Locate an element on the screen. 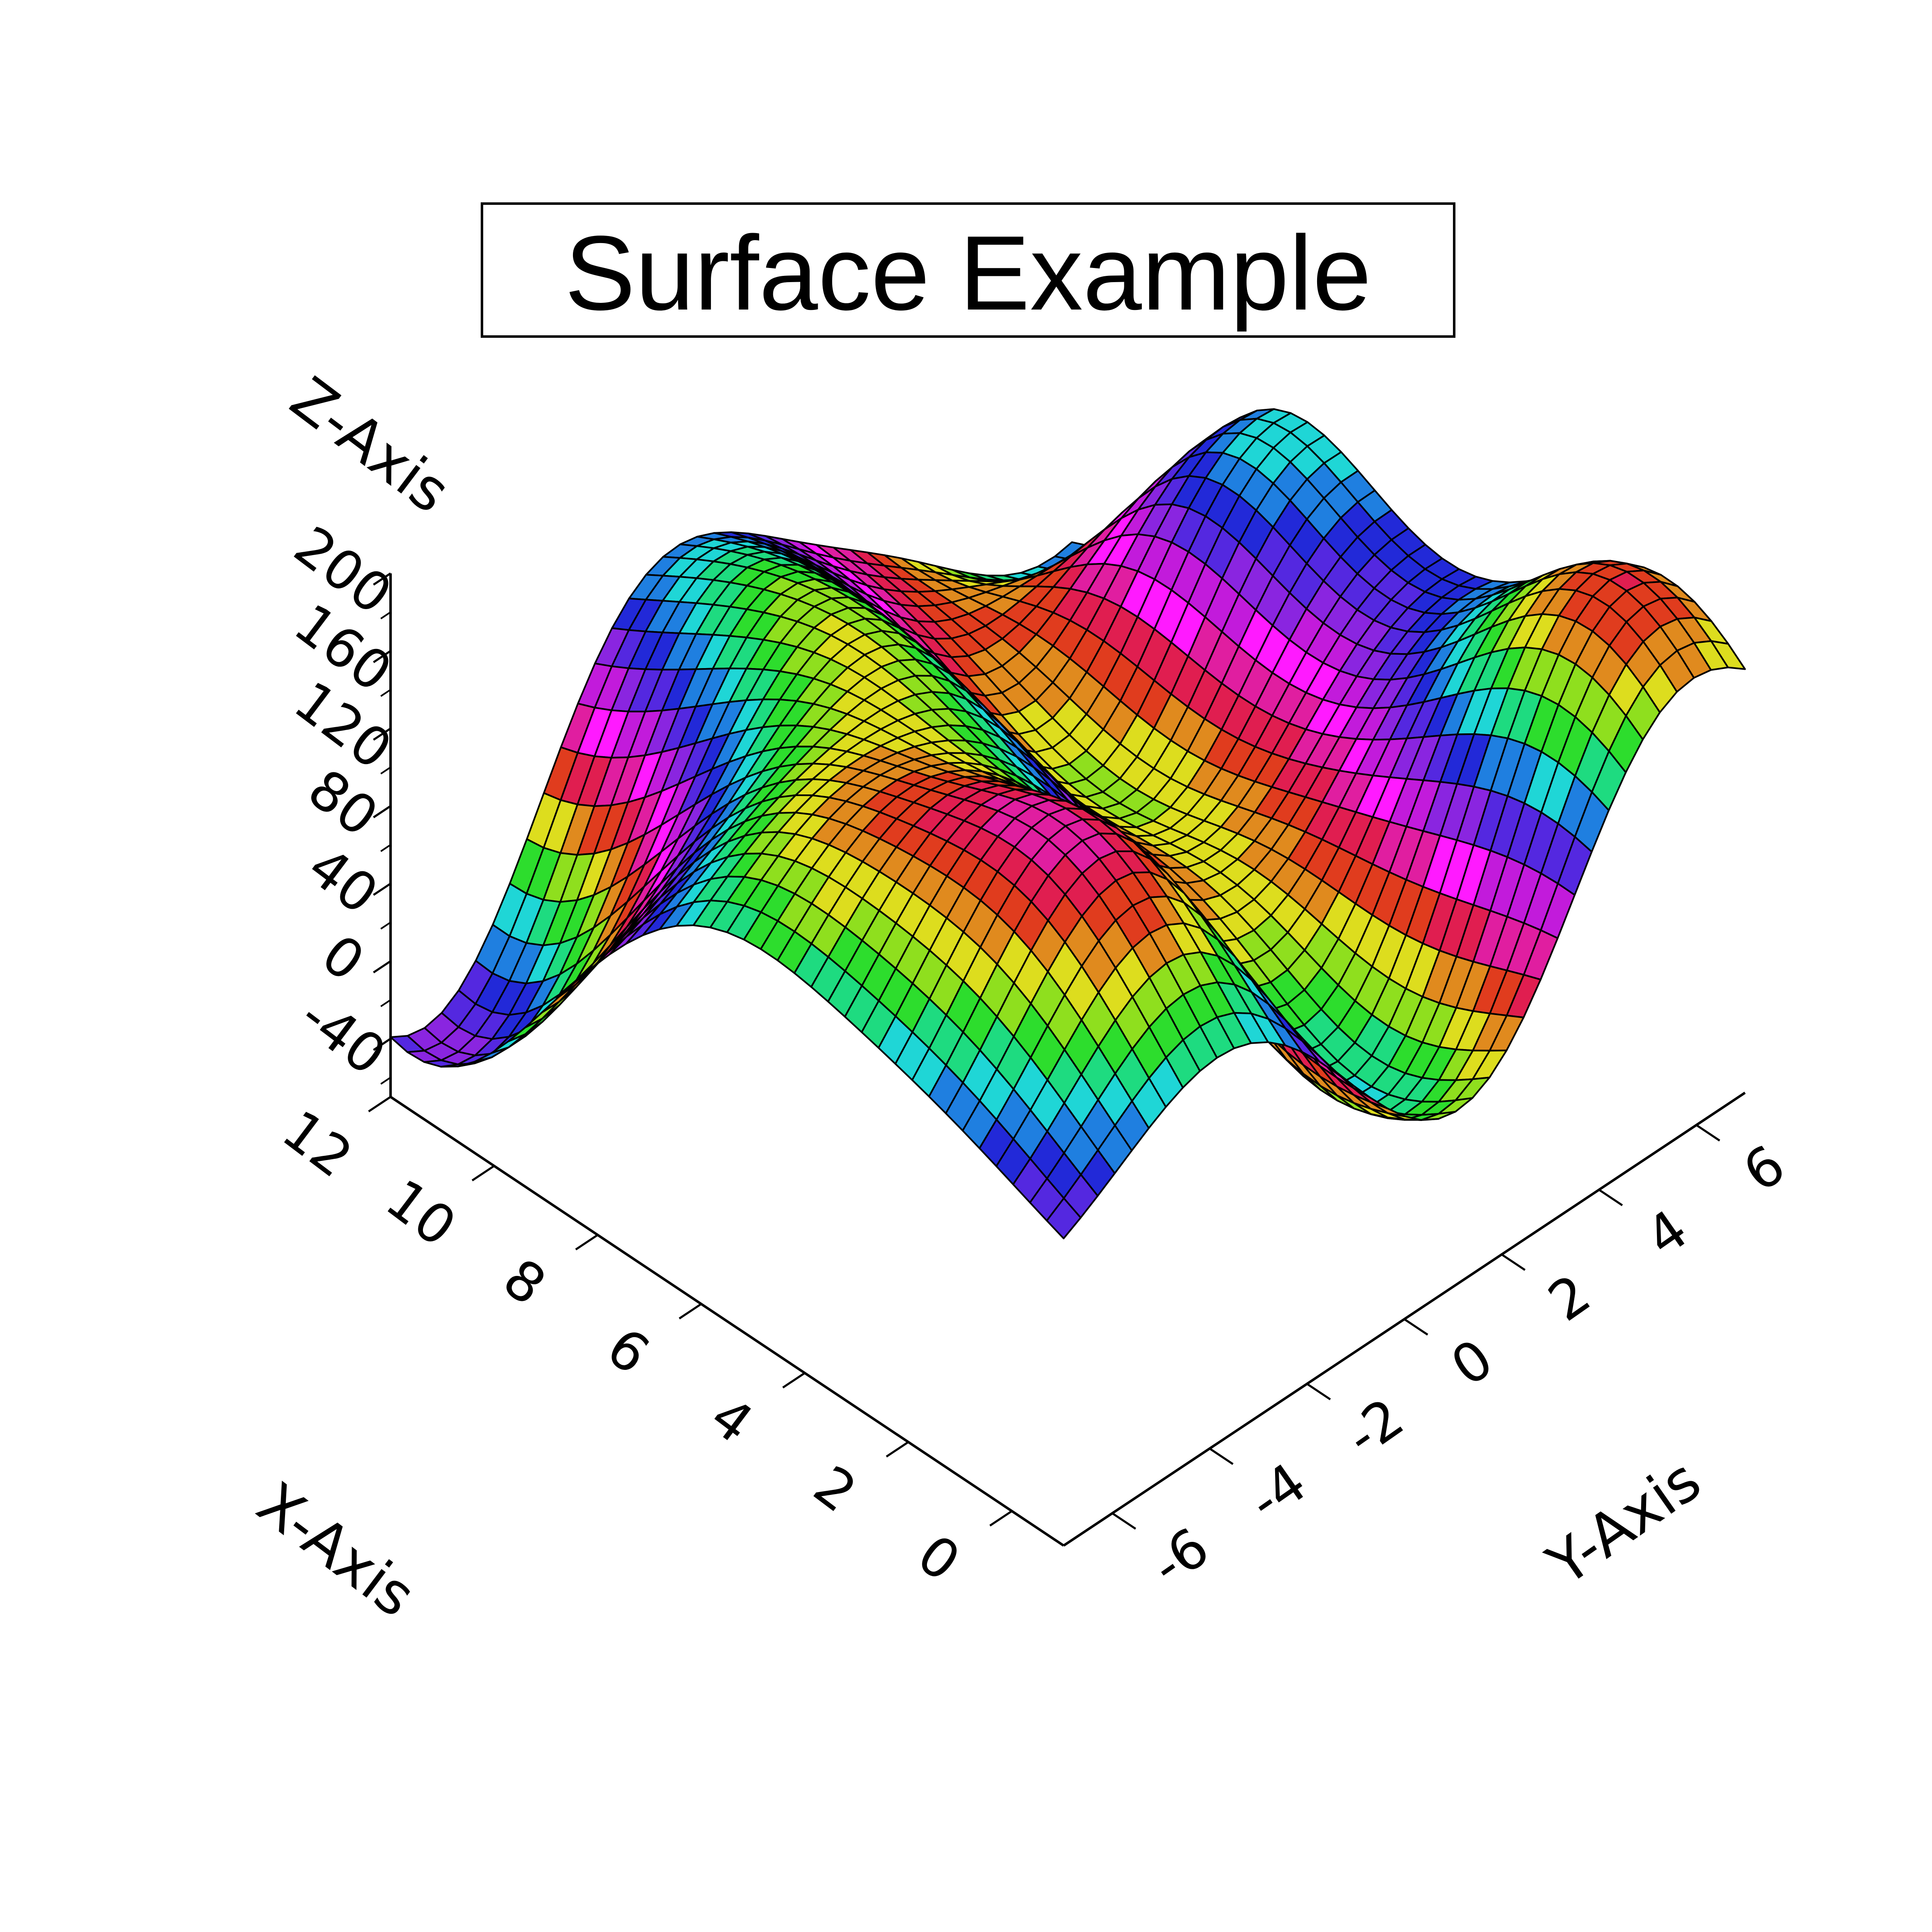 Image resolution: width=1932 pixels, height=1932 pixels. x-axis-line is located at coordinates (727, 1321).